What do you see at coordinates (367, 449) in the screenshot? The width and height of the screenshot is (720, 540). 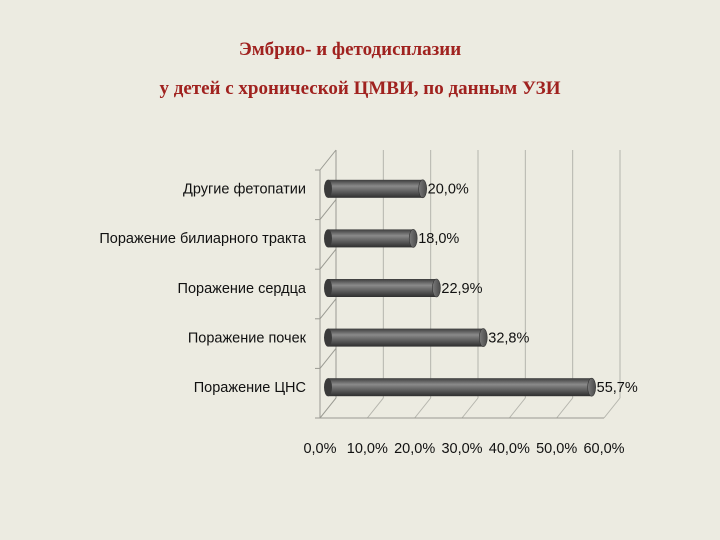 I see `x-tick-label: 10,0%` at bounding box center [367, 449].